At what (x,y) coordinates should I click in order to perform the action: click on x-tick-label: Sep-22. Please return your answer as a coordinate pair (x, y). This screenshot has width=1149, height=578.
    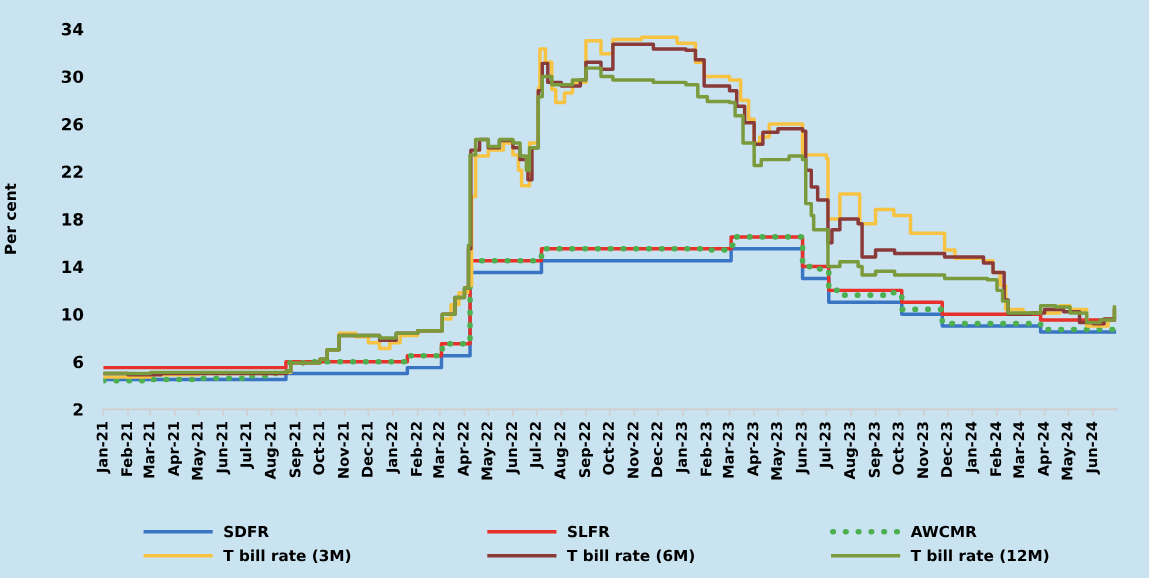
    Looking at the image, I should click on (586, 450).